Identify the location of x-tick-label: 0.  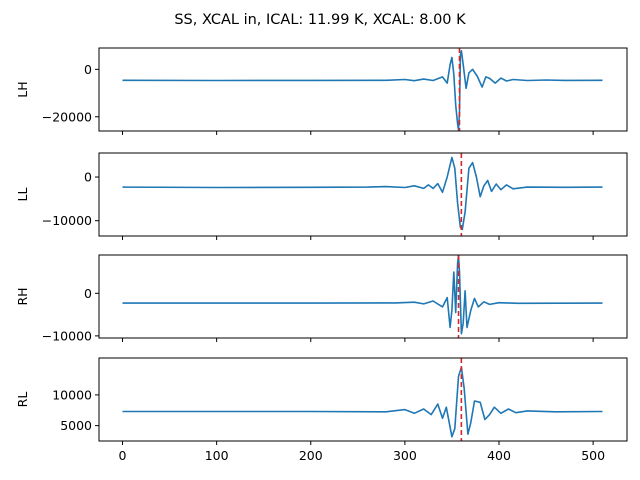
(123, 455).